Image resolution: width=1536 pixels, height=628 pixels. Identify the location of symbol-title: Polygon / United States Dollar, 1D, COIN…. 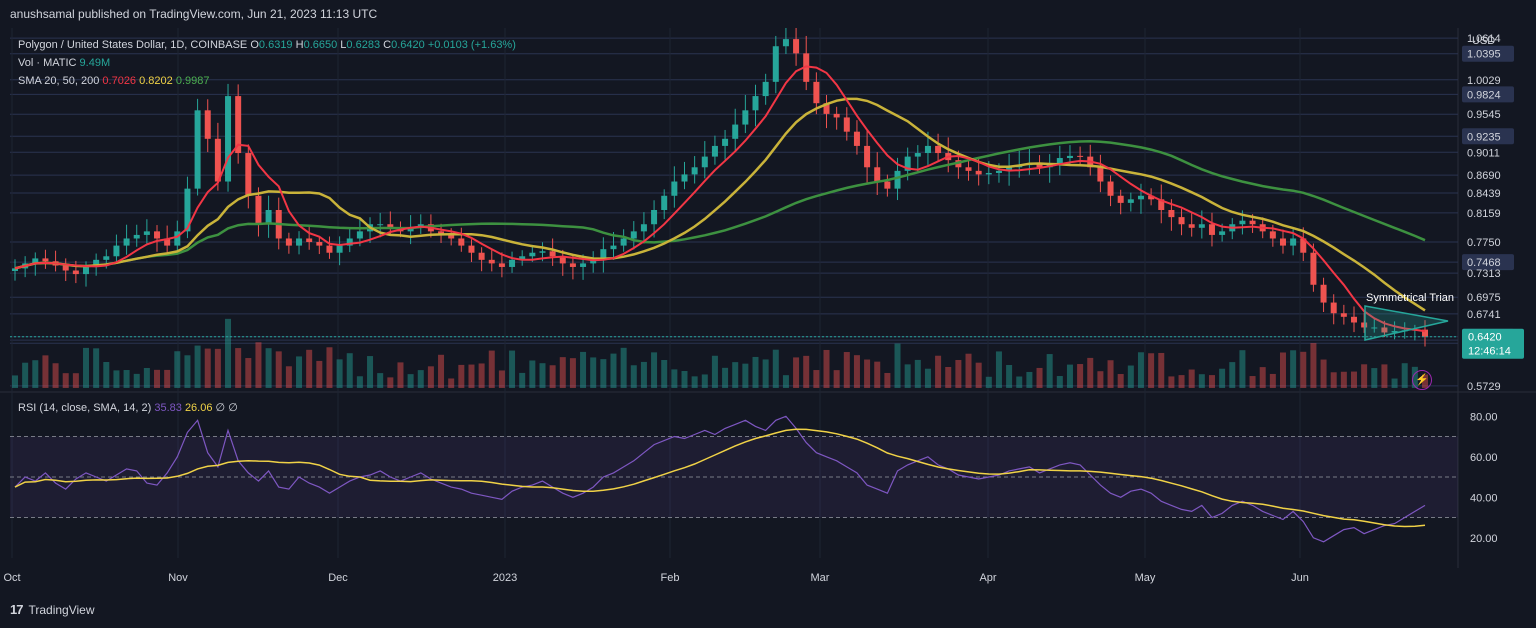
(133, 45).